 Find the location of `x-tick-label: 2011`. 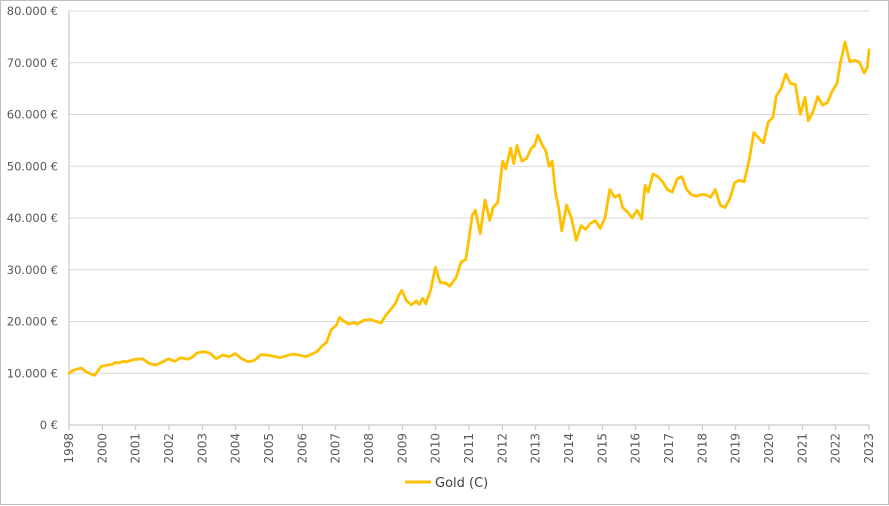

x-tick-label: 2011 is located at coordinates (469, 448).